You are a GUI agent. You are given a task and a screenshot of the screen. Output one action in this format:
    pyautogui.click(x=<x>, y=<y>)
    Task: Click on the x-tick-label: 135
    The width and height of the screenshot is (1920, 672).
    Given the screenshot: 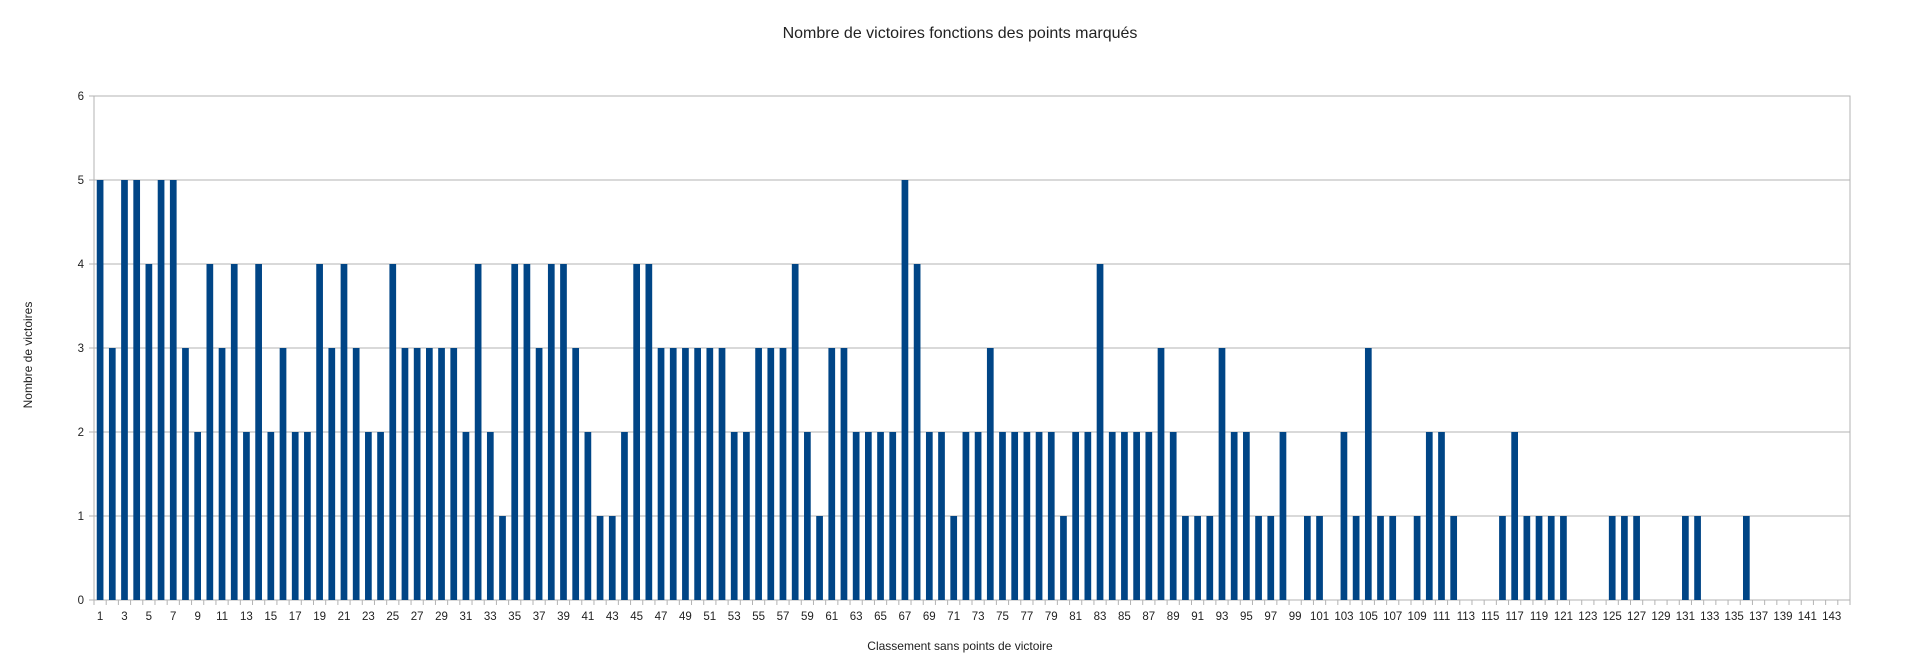 What is the action you would take?
    pyautogui.click(x=1734, y=617)
    